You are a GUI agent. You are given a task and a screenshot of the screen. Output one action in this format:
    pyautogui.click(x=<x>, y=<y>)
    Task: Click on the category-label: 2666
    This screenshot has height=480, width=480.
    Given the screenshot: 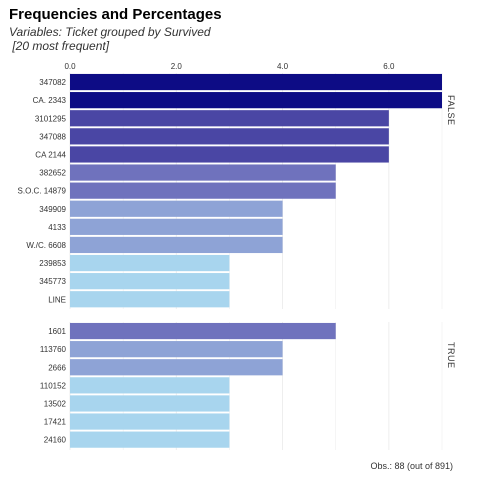 What is the action you would take?
    pyautogui.click(x=57, y=367)
    